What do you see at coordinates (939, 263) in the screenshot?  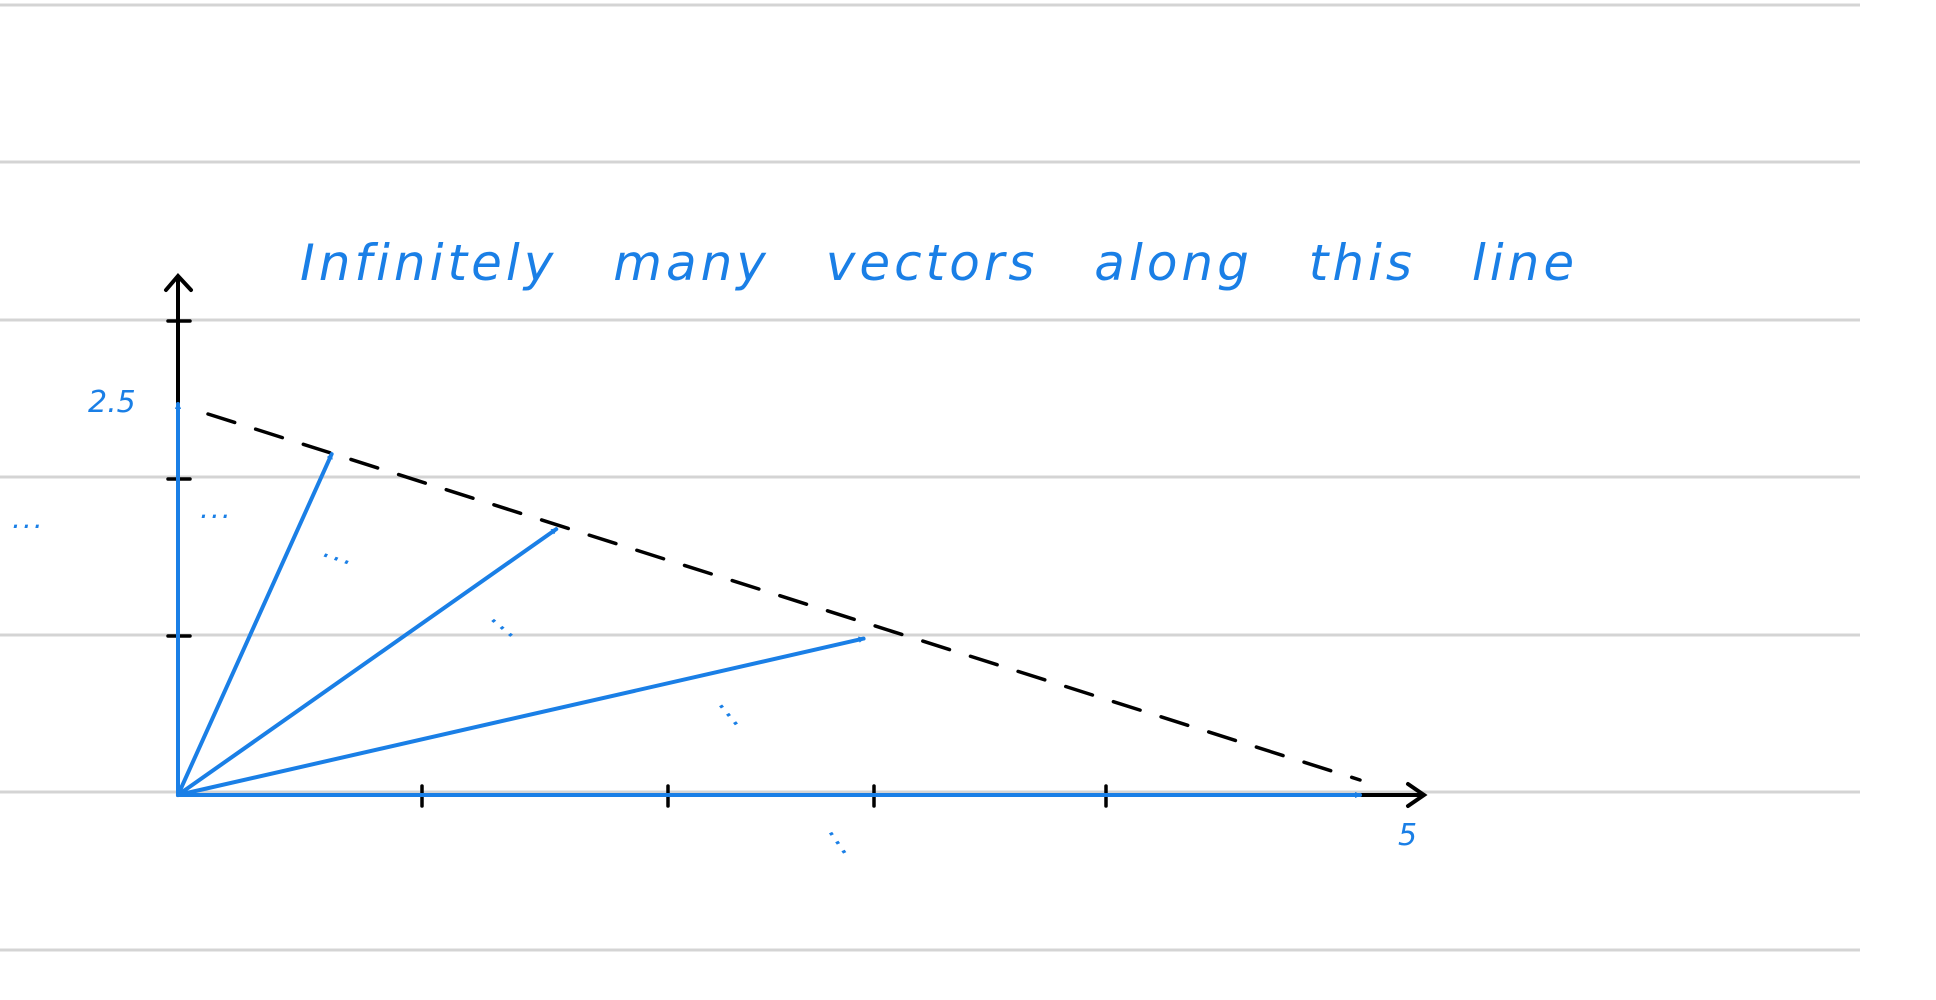 I see `title-annotation: Infinitely many vectors along this line` at bounding box center [939, 263].